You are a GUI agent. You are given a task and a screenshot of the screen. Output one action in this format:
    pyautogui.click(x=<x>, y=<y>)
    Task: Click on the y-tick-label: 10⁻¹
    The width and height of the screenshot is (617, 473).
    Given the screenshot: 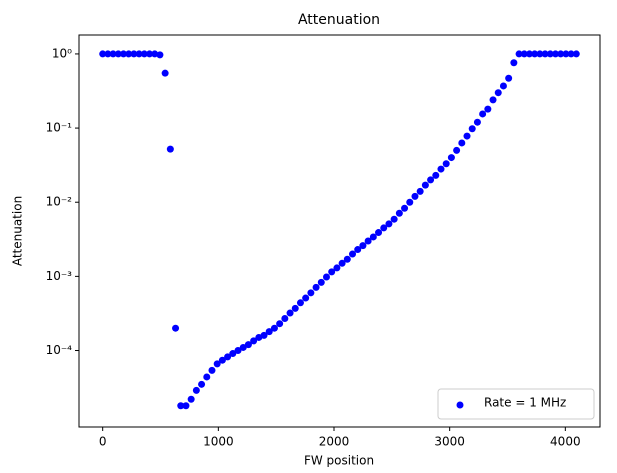 What is the action you would take?
    pyautogui.click(x=59, y=128)
    